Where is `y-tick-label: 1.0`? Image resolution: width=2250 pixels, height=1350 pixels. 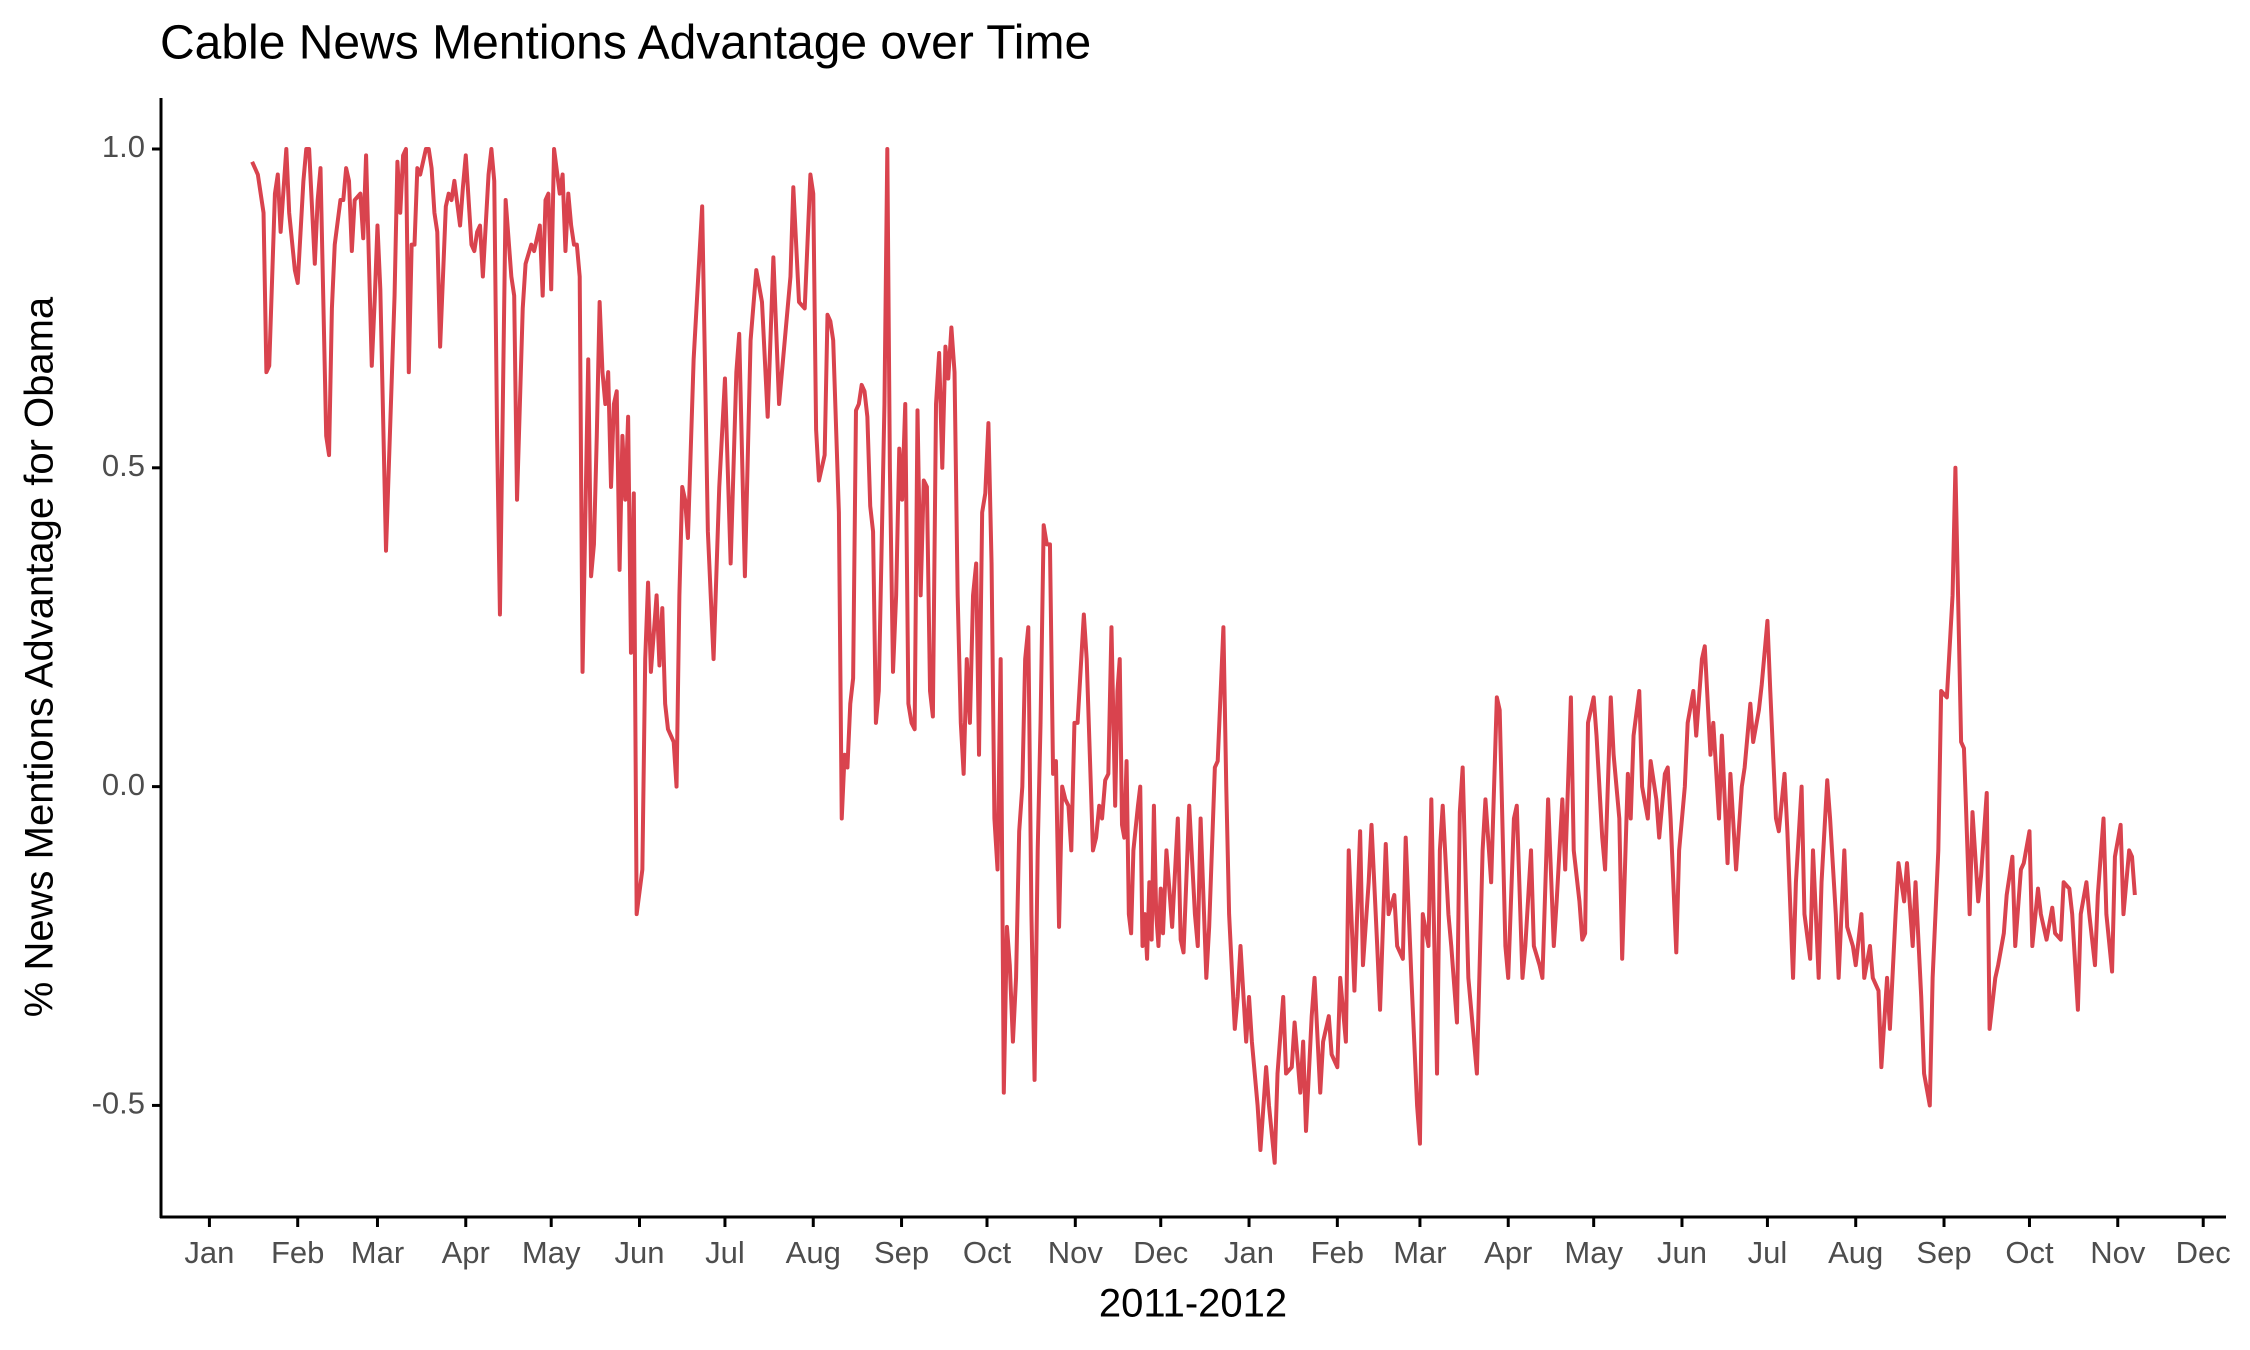 y-tick-label: 1.0 is located at coordinates (123, 146).